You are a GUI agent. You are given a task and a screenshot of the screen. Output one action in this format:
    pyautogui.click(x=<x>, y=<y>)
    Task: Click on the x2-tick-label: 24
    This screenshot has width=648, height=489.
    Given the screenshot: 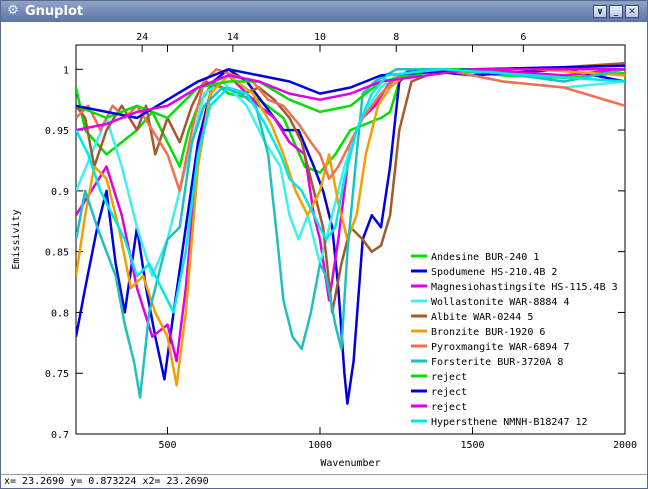 What is the action you would take?
    pyautogui.click(x=142, y=37)
    